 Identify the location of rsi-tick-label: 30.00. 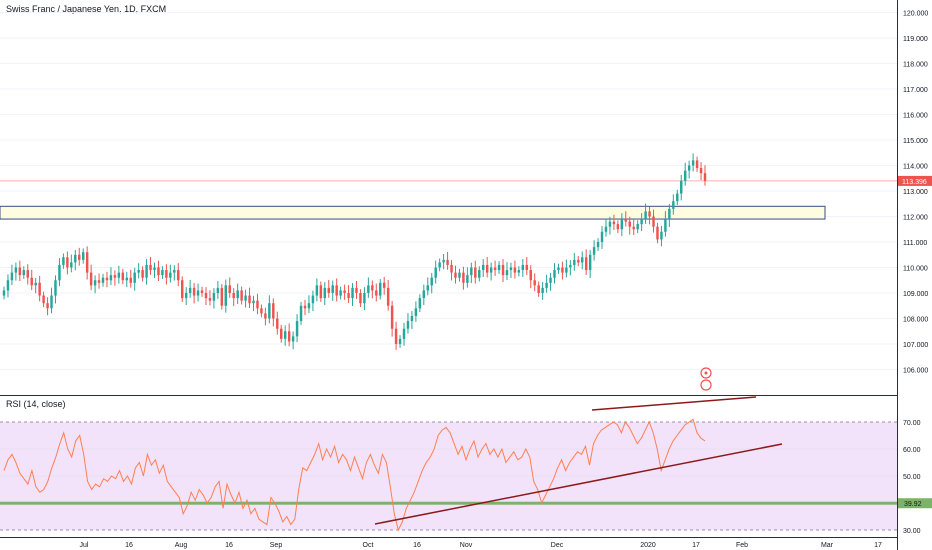
(912, 531).